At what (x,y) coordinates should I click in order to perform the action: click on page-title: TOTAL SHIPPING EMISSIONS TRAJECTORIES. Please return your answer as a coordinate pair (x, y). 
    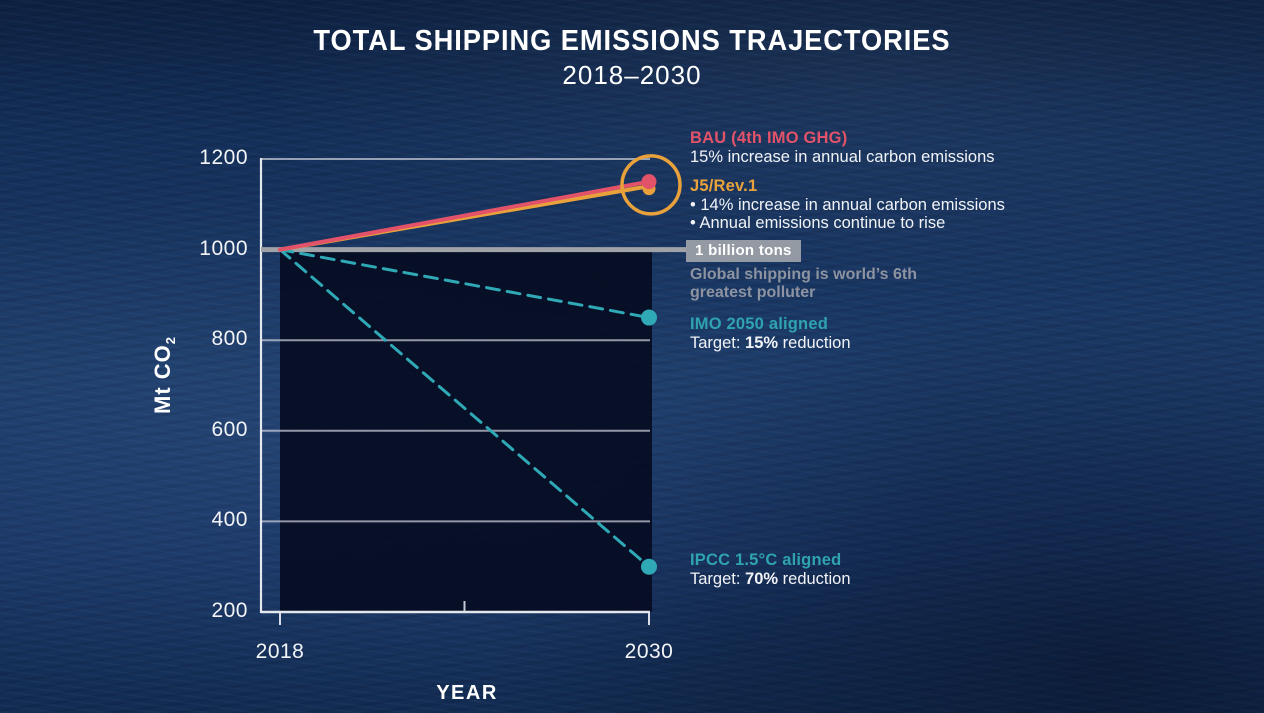
    Looking at the image, I should click on (632, 41).